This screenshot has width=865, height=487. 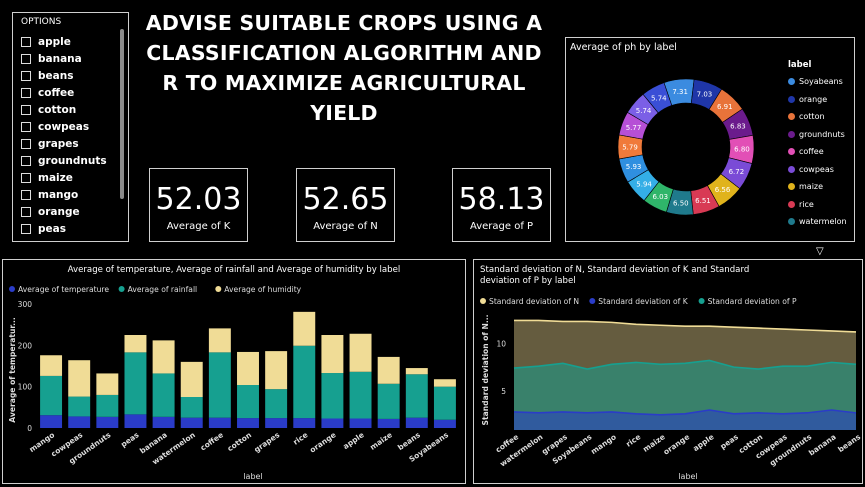 I want to click on donut-slice-label: 5.93, so click(x=634, y=167).